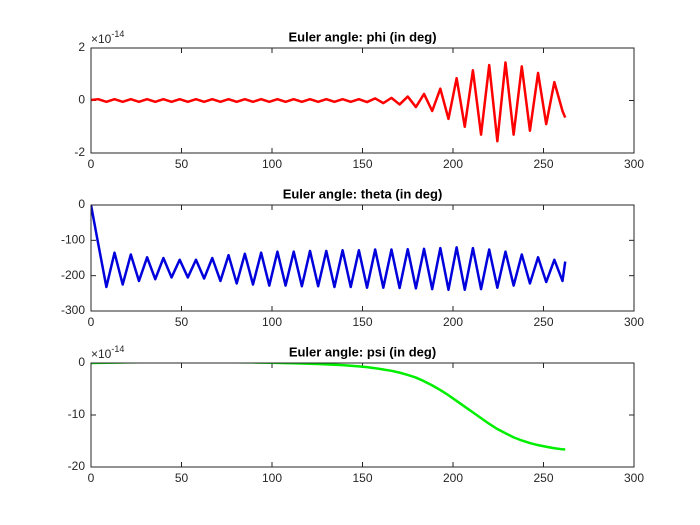 The image size is (700, 525). I want to click on y-tick-label: -300, so click(73, 310).